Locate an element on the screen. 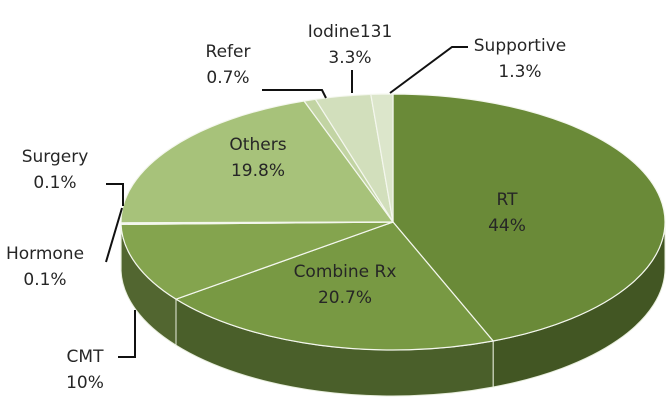 The width and height of the screenshot is (666, 411). slice-value-label: 19.8% is located at coordinates (258, 171).